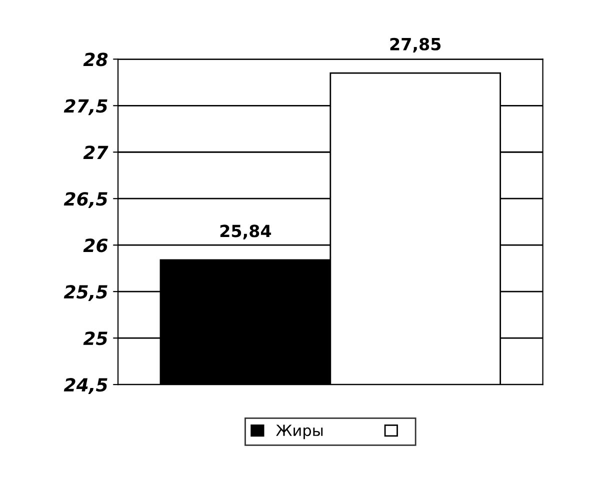 This screenshot has width=590, height=493. Describe the element at coordinates (299, 432) in the screenshot. I see `legend-label: Жиры` at that location.